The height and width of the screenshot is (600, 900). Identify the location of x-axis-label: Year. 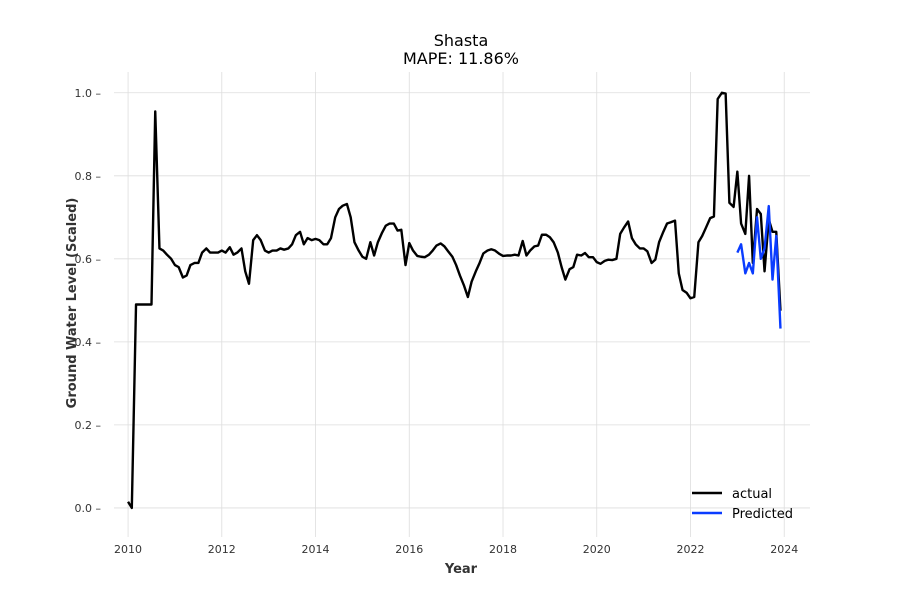
(461, 569).